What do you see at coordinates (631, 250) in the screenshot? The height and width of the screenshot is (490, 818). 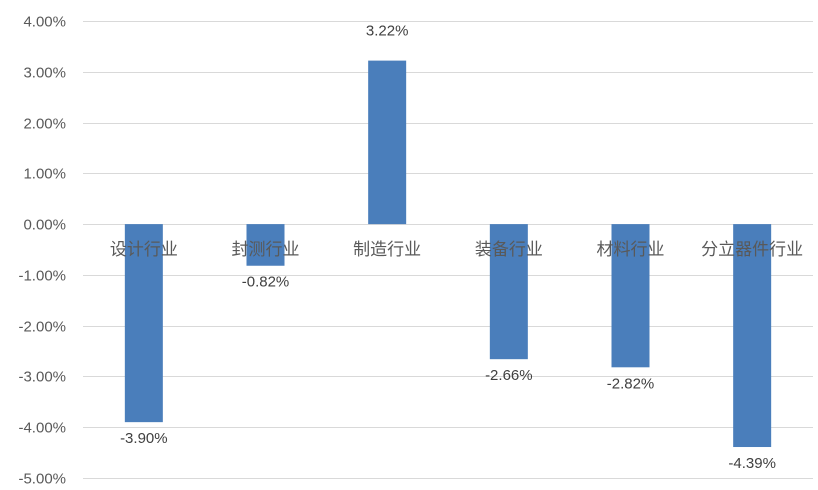 I see `category-label: 材料行业` at bounding box center [631, 250].